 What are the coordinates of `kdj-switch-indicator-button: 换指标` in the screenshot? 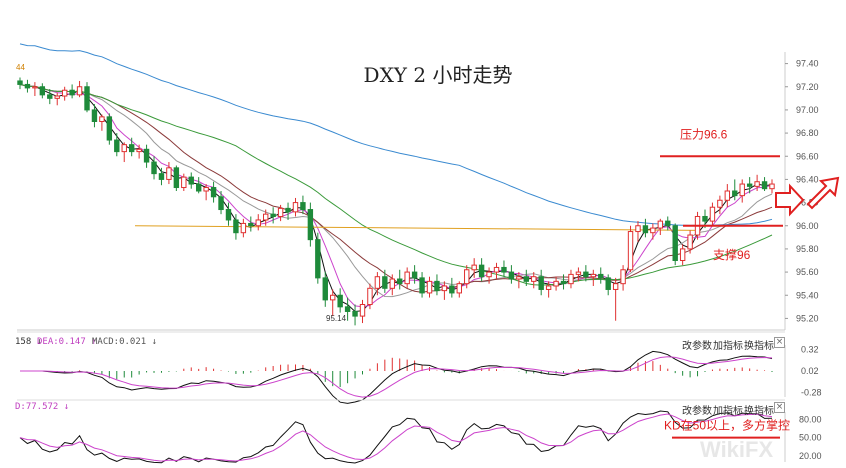 It's located at (759, 411).